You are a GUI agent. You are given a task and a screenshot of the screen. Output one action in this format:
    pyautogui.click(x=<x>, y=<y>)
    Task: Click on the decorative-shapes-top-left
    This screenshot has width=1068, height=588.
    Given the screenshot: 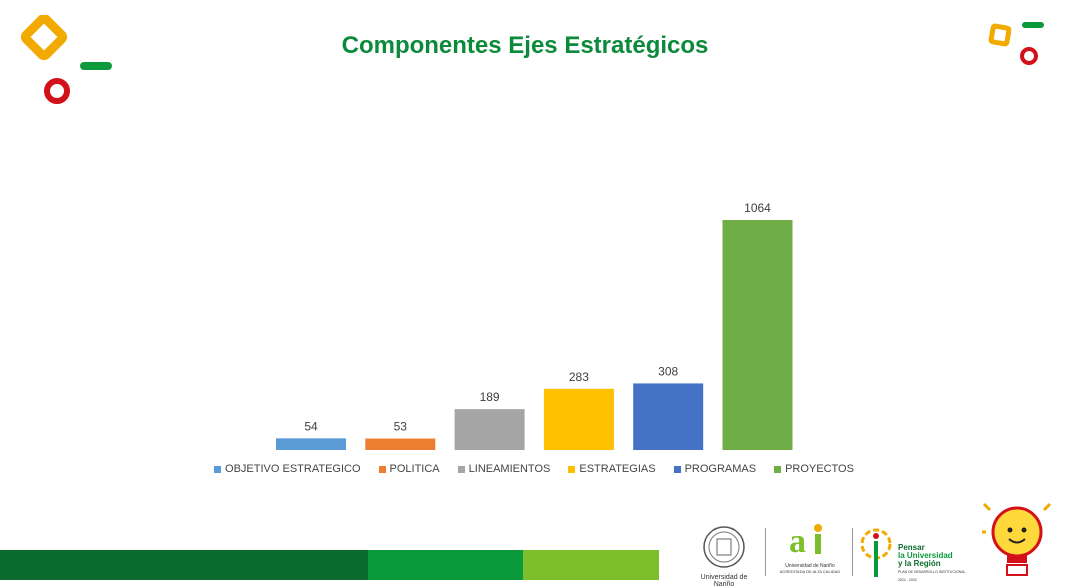 What is the action you would take?
    pyautogui.click(x=66, y=59)
    